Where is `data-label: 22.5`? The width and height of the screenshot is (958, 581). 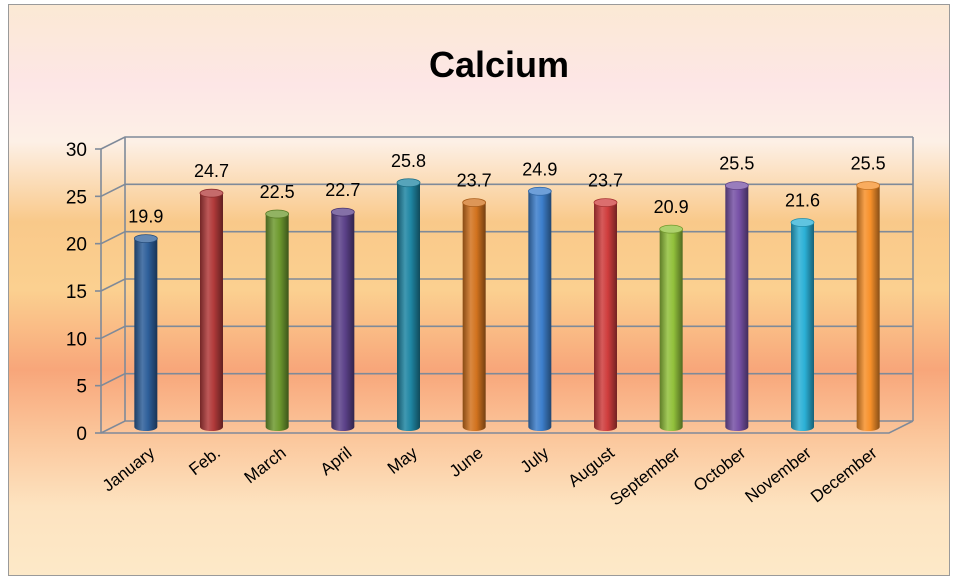 data-label: 22.5 is located at coordinates (277, 192).